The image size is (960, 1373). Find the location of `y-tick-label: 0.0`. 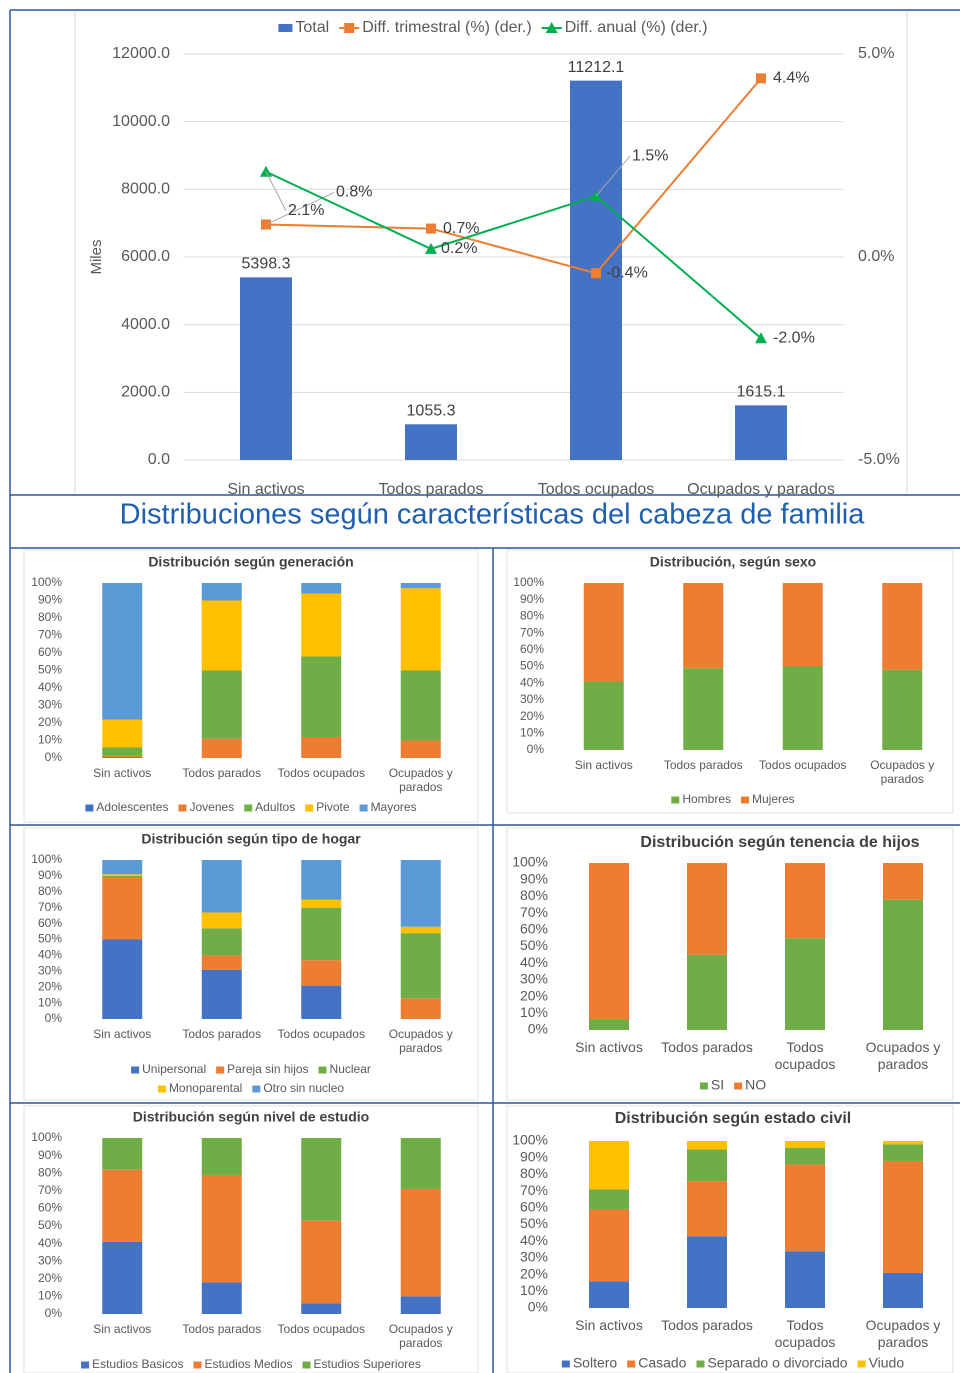

y-tick-label: 0.0 is located at coordinates (159, 459).